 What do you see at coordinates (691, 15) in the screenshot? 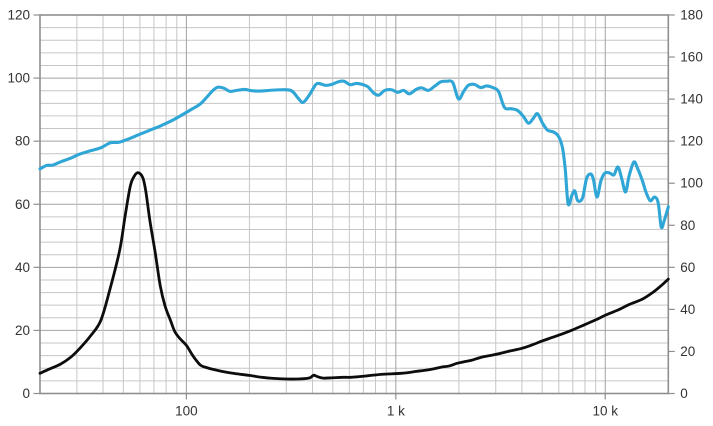
I see `y-right-tick-label: 180` at bounding box center [691, 15].